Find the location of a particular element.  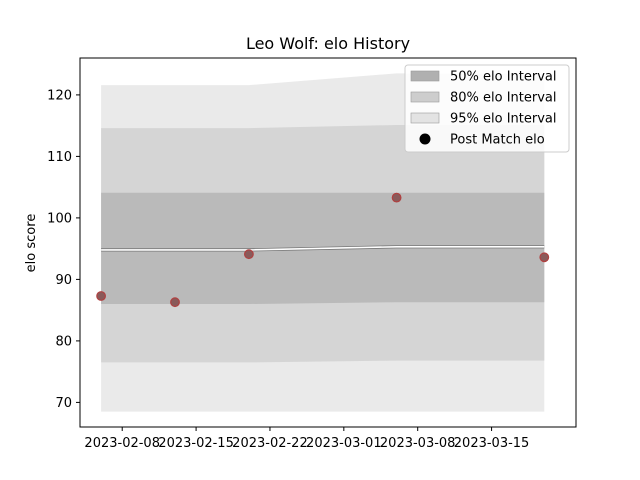

legend-label-3: 95% elo Interval is located at coordinates (503, 119).